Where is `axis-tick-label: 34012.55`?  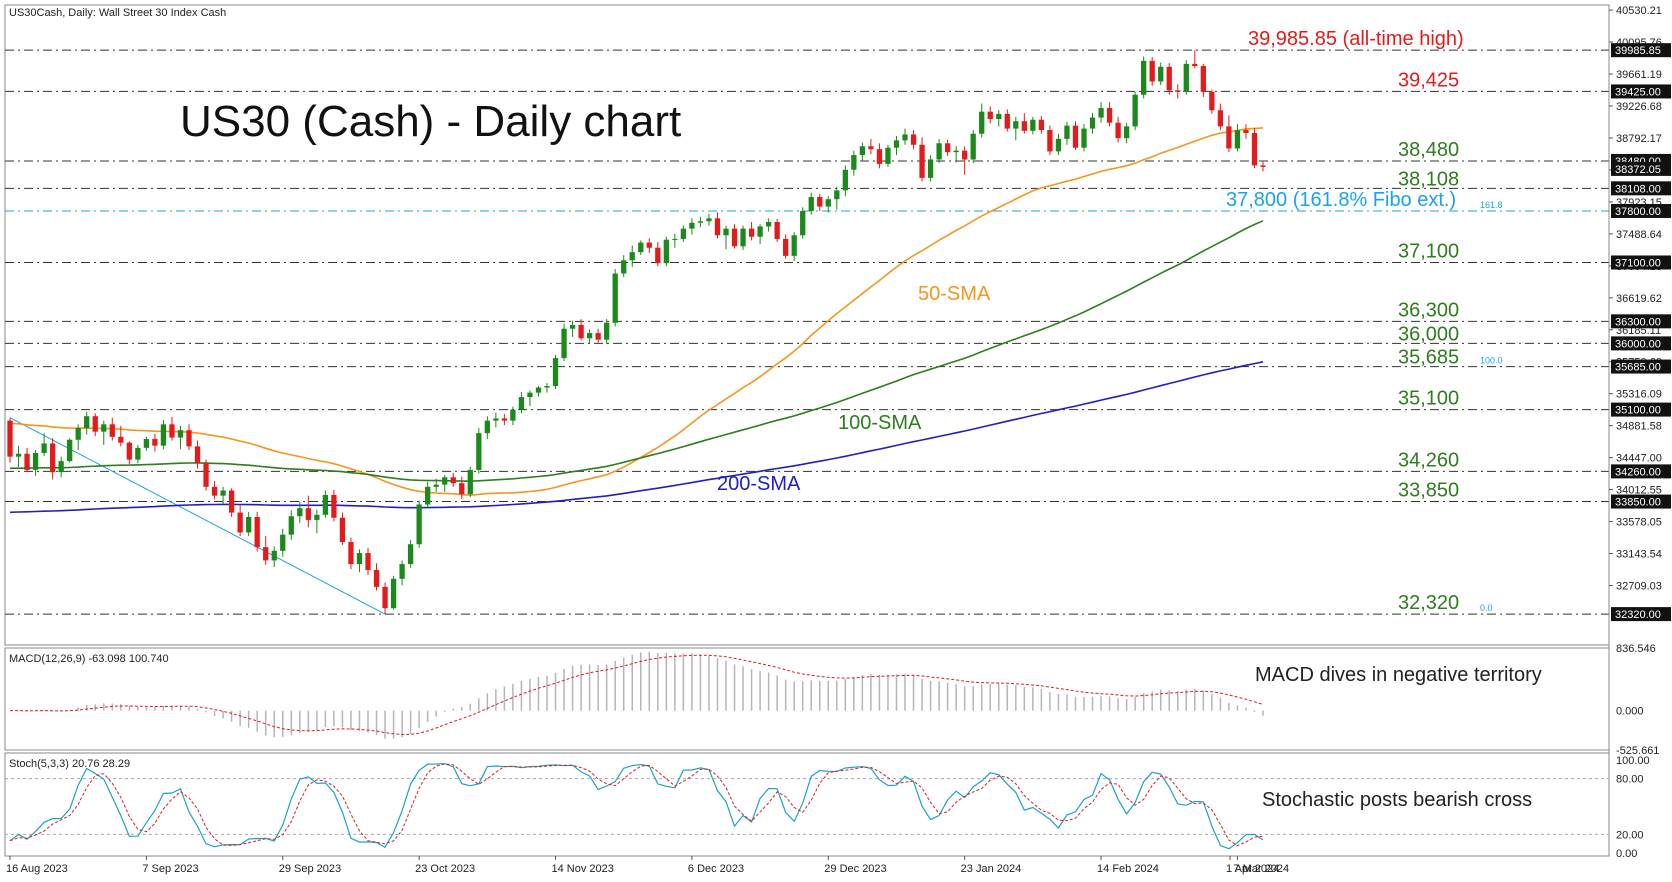 axis-tick-label: 34012.55 is located at coordinates (1639, 491).